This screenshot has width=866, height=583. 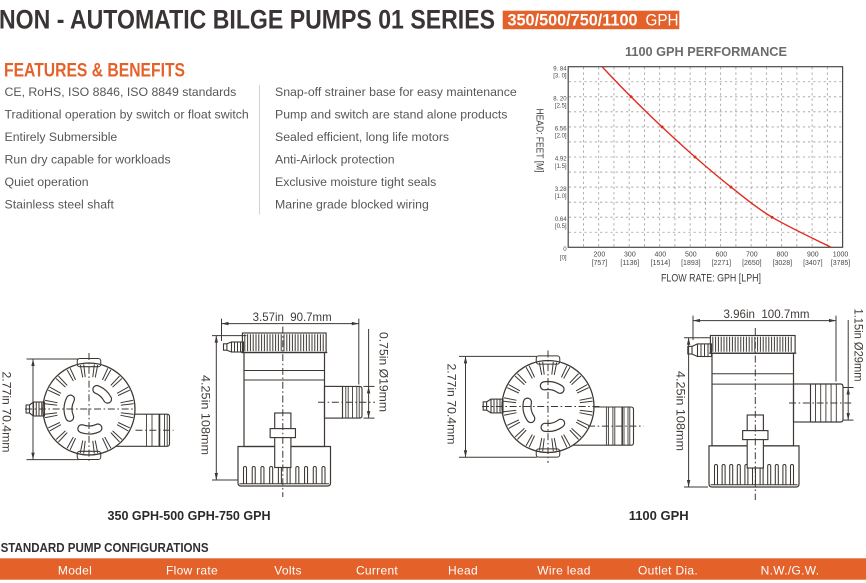 What do you see at coordinates (722, 263) in the screenshot?
I see `svg-text: [2271]` at bounding box center [722, 263].